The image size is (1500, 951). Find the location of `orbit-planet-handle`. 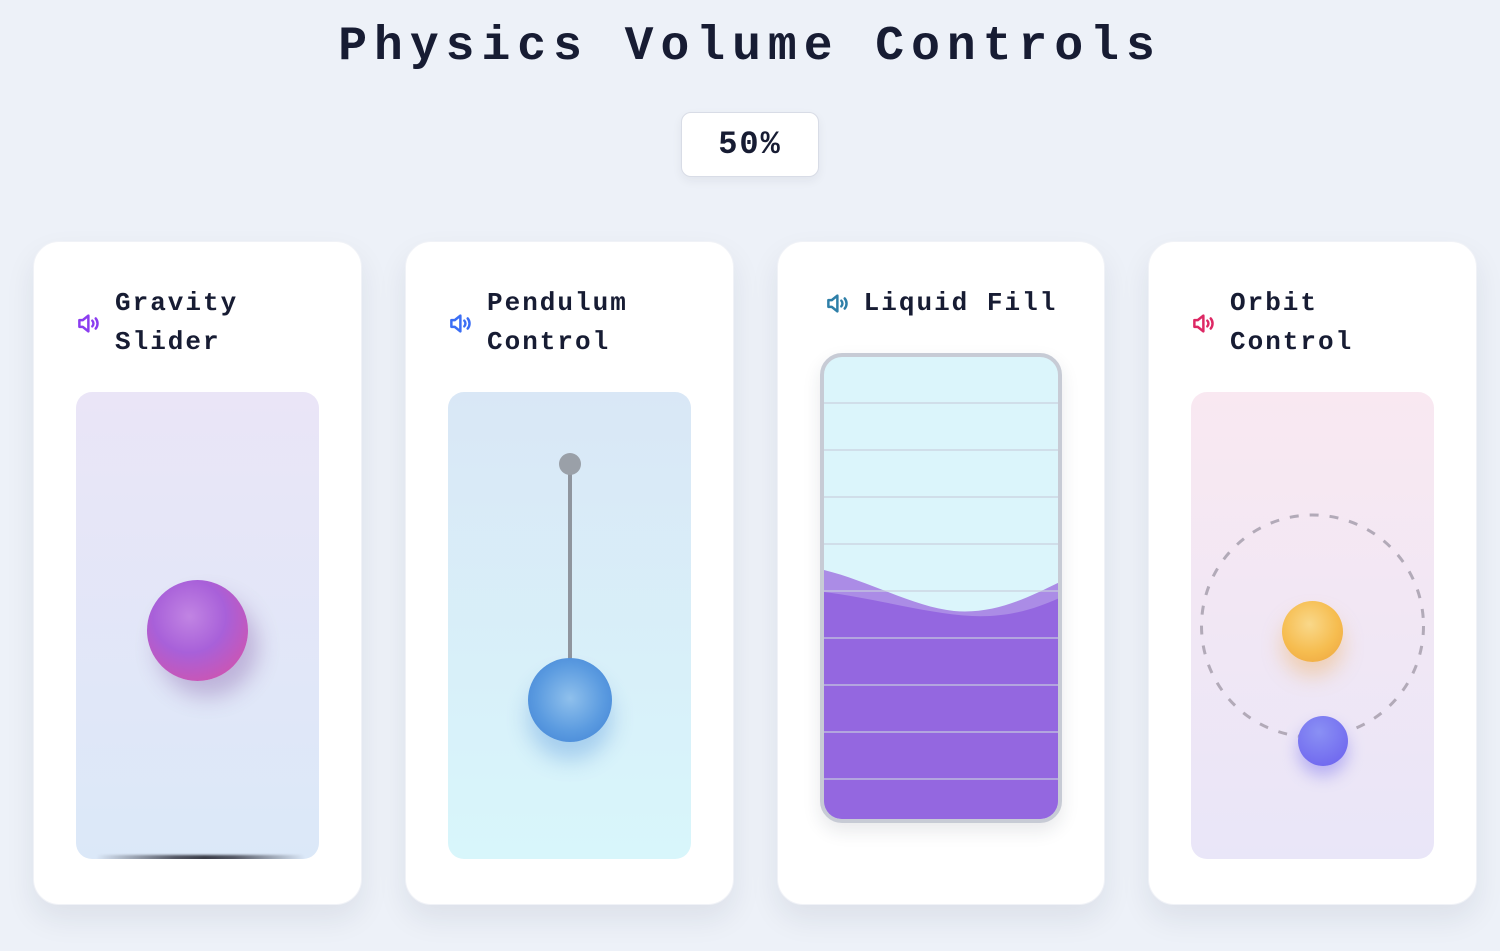

orbit-planet-handle is located at coordinates (1323, 741).